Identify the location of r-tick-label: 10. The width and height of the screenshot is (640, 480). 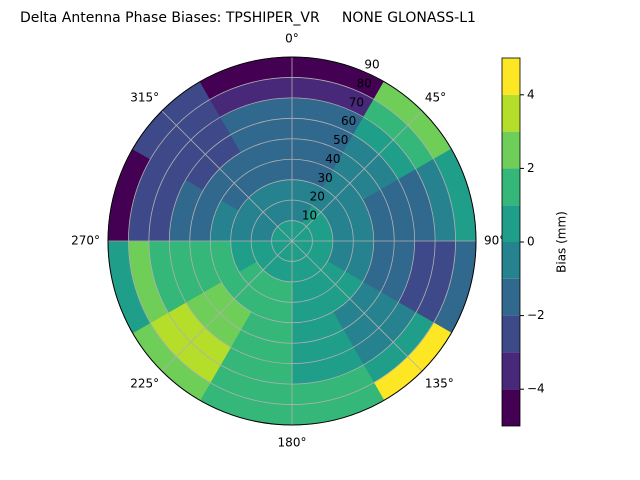
(309, 216).